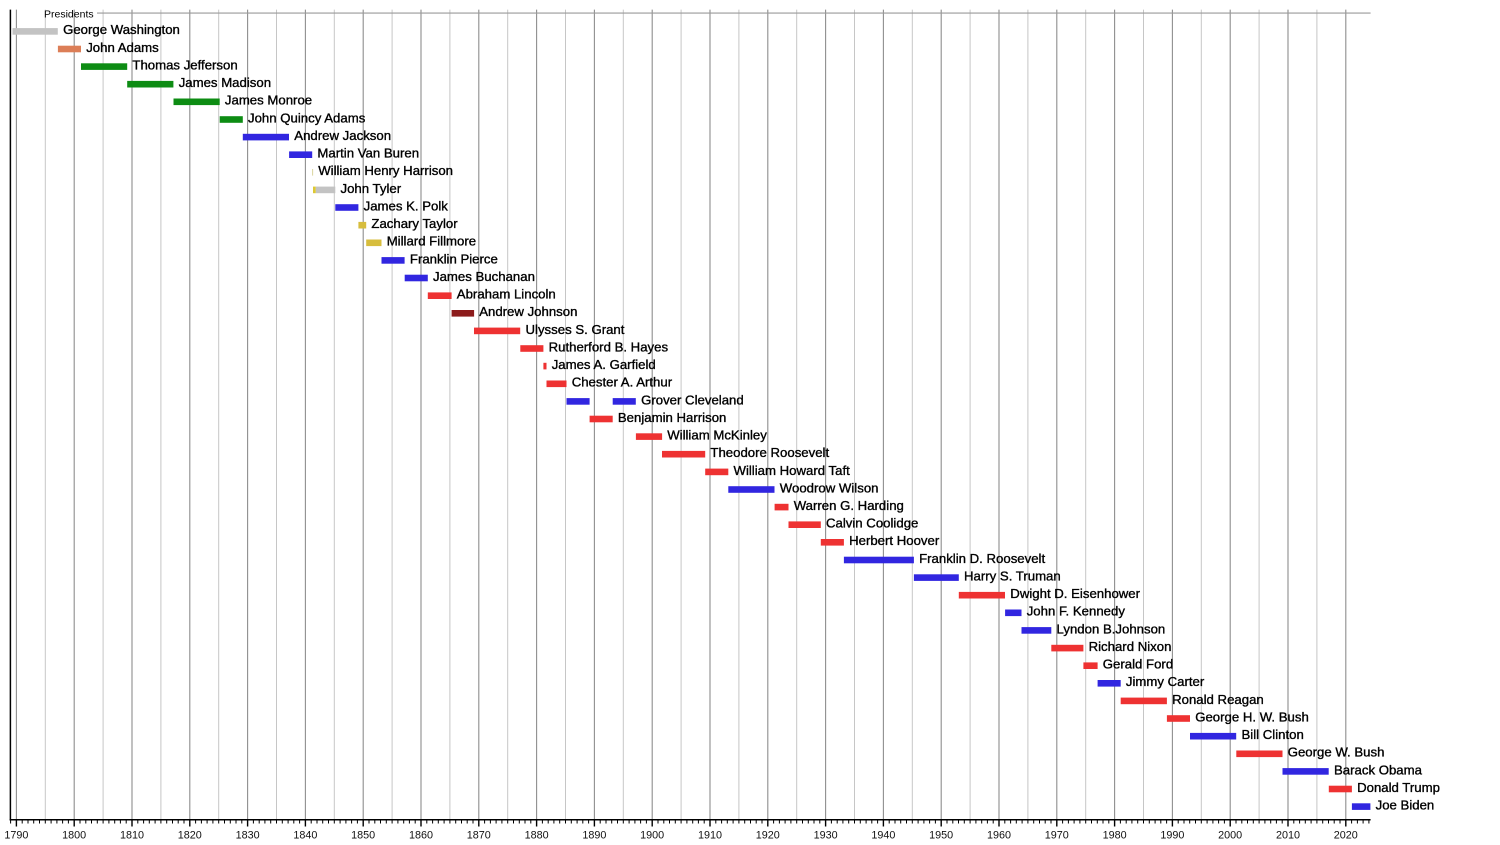 This screenshot has height=845, width=1500. Describe the element at coordinates (672, 417) in the screenshot. I see `svg-text: Benjamin Harrison` at that location.